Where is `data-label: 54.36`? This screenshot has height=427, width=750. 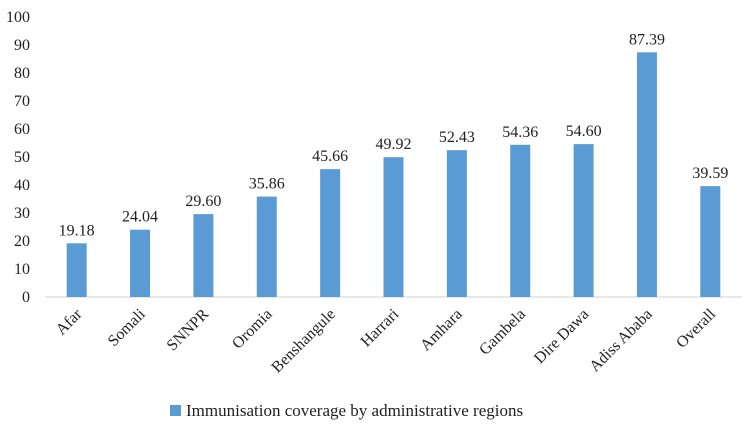 data-label: 54.36 is located at coordinates (520, 132).